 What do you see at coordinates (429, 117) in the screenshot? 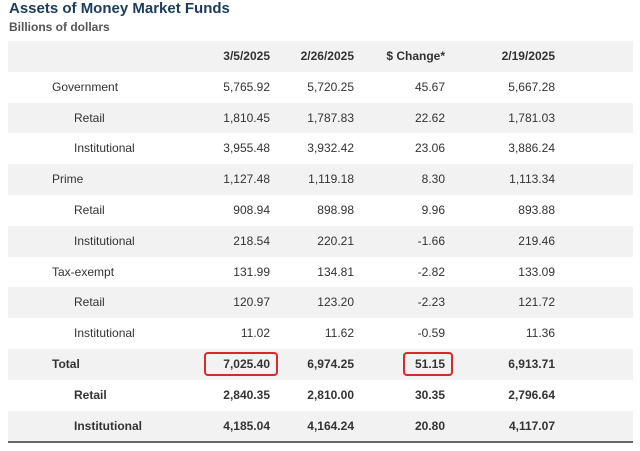
I see `value-cell: 22.62` at bounding box center [429, 117].